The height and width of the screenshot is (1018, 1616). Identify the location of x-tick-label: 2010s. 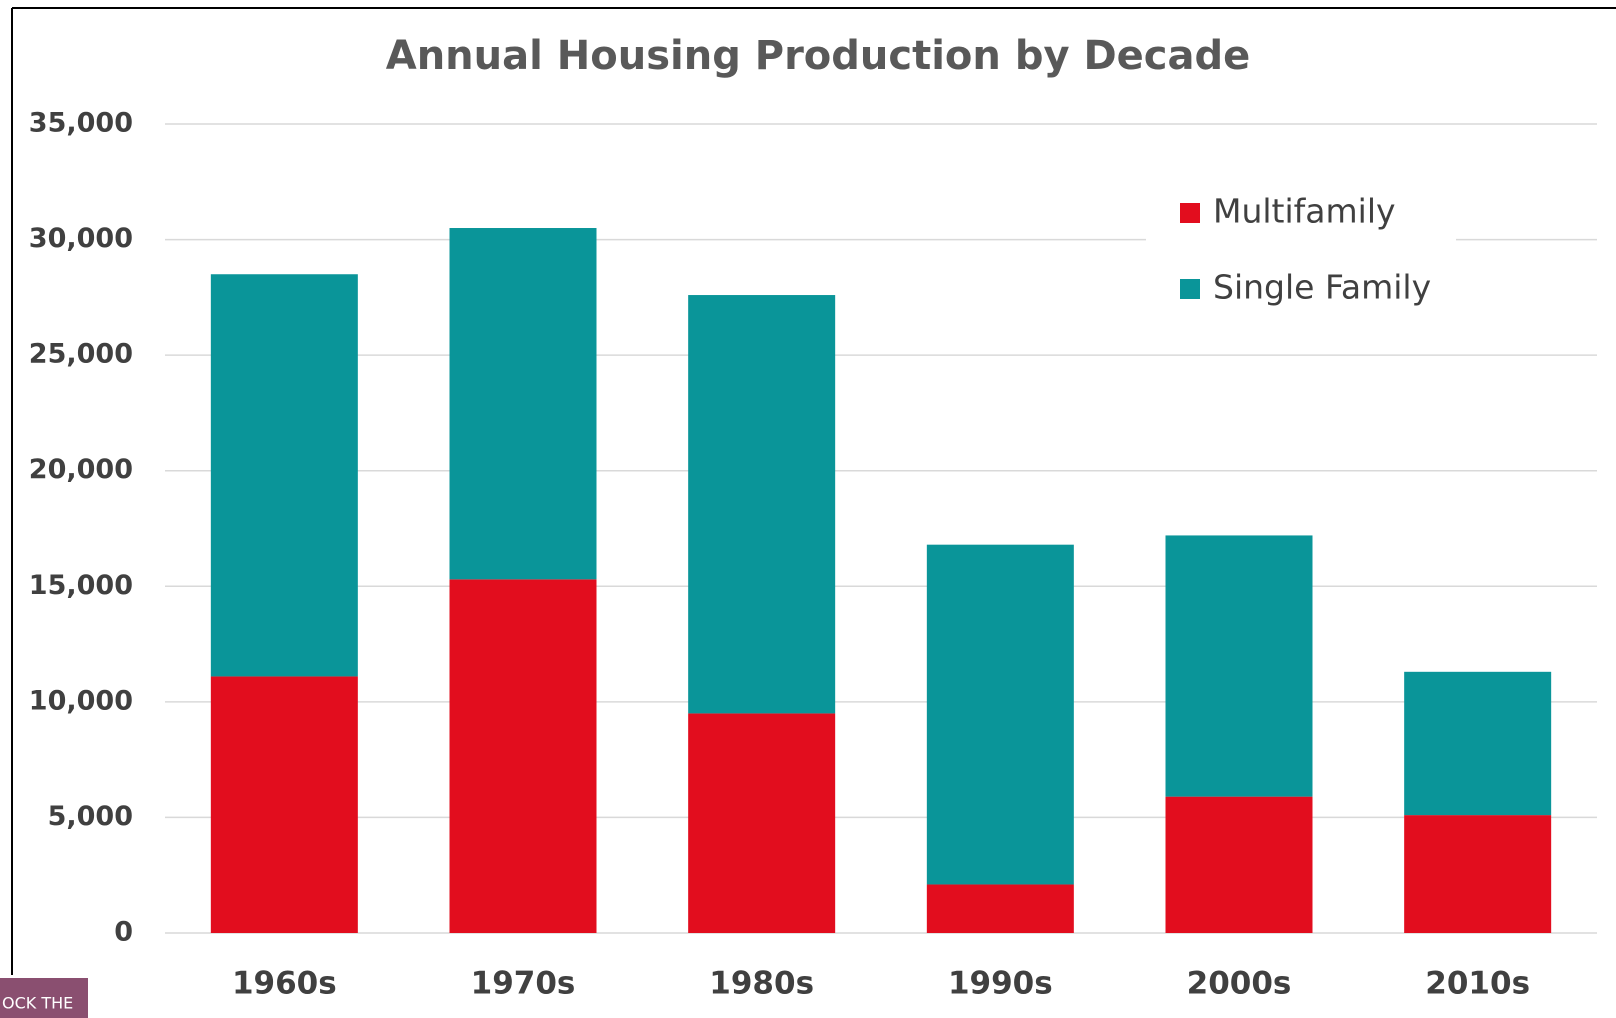
(1477, 984).